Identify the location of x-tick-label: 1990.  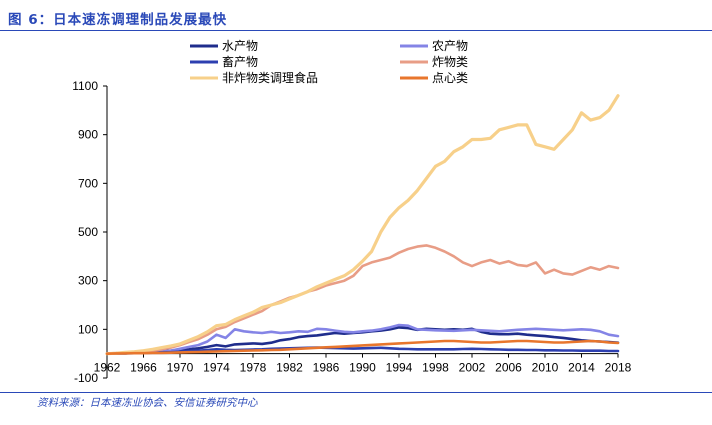
(362, 368).